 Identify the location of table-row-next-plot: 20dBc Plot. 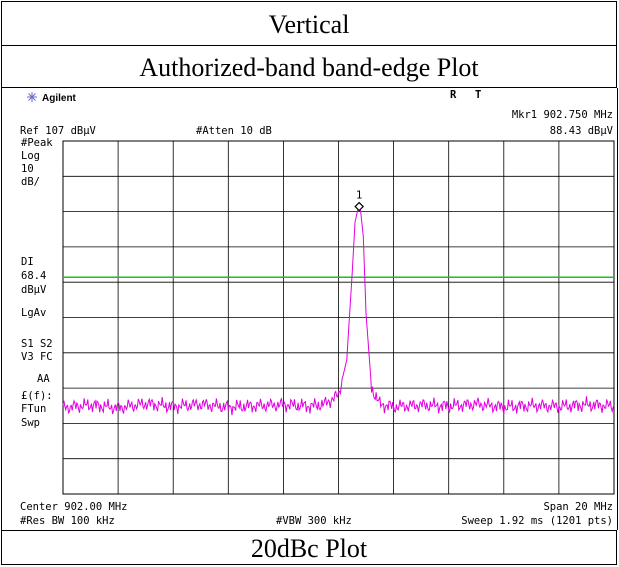
(309, 547).